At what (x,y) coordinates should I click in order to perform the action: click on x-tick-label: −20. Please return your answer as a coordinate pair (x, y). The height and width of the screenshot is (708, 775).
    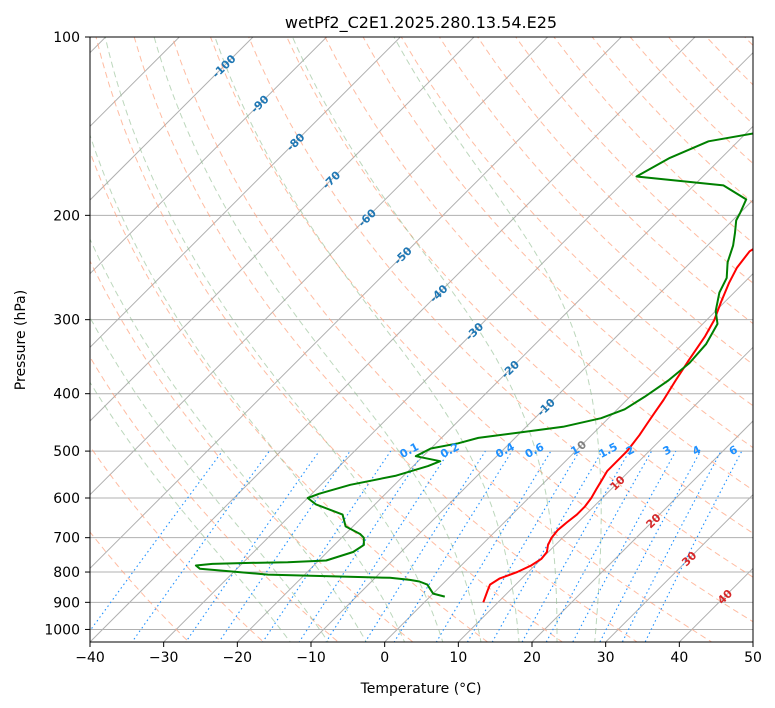
    Looking at the image, I should click on (238, 658).